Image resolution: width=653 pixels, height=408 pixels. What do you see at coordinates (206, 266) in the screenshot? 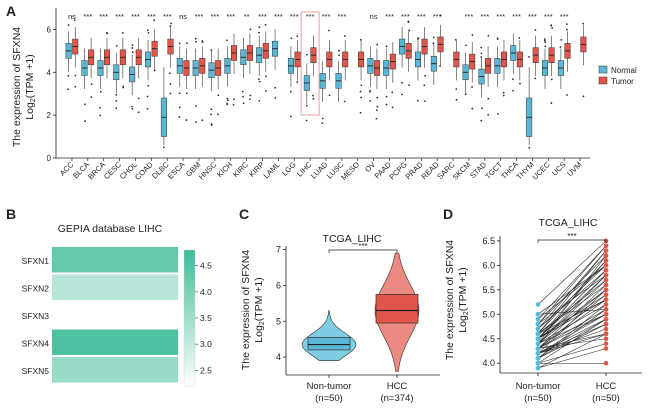
I see `colorbar-tick-label: 4.5` at bounding box center [206, 266].